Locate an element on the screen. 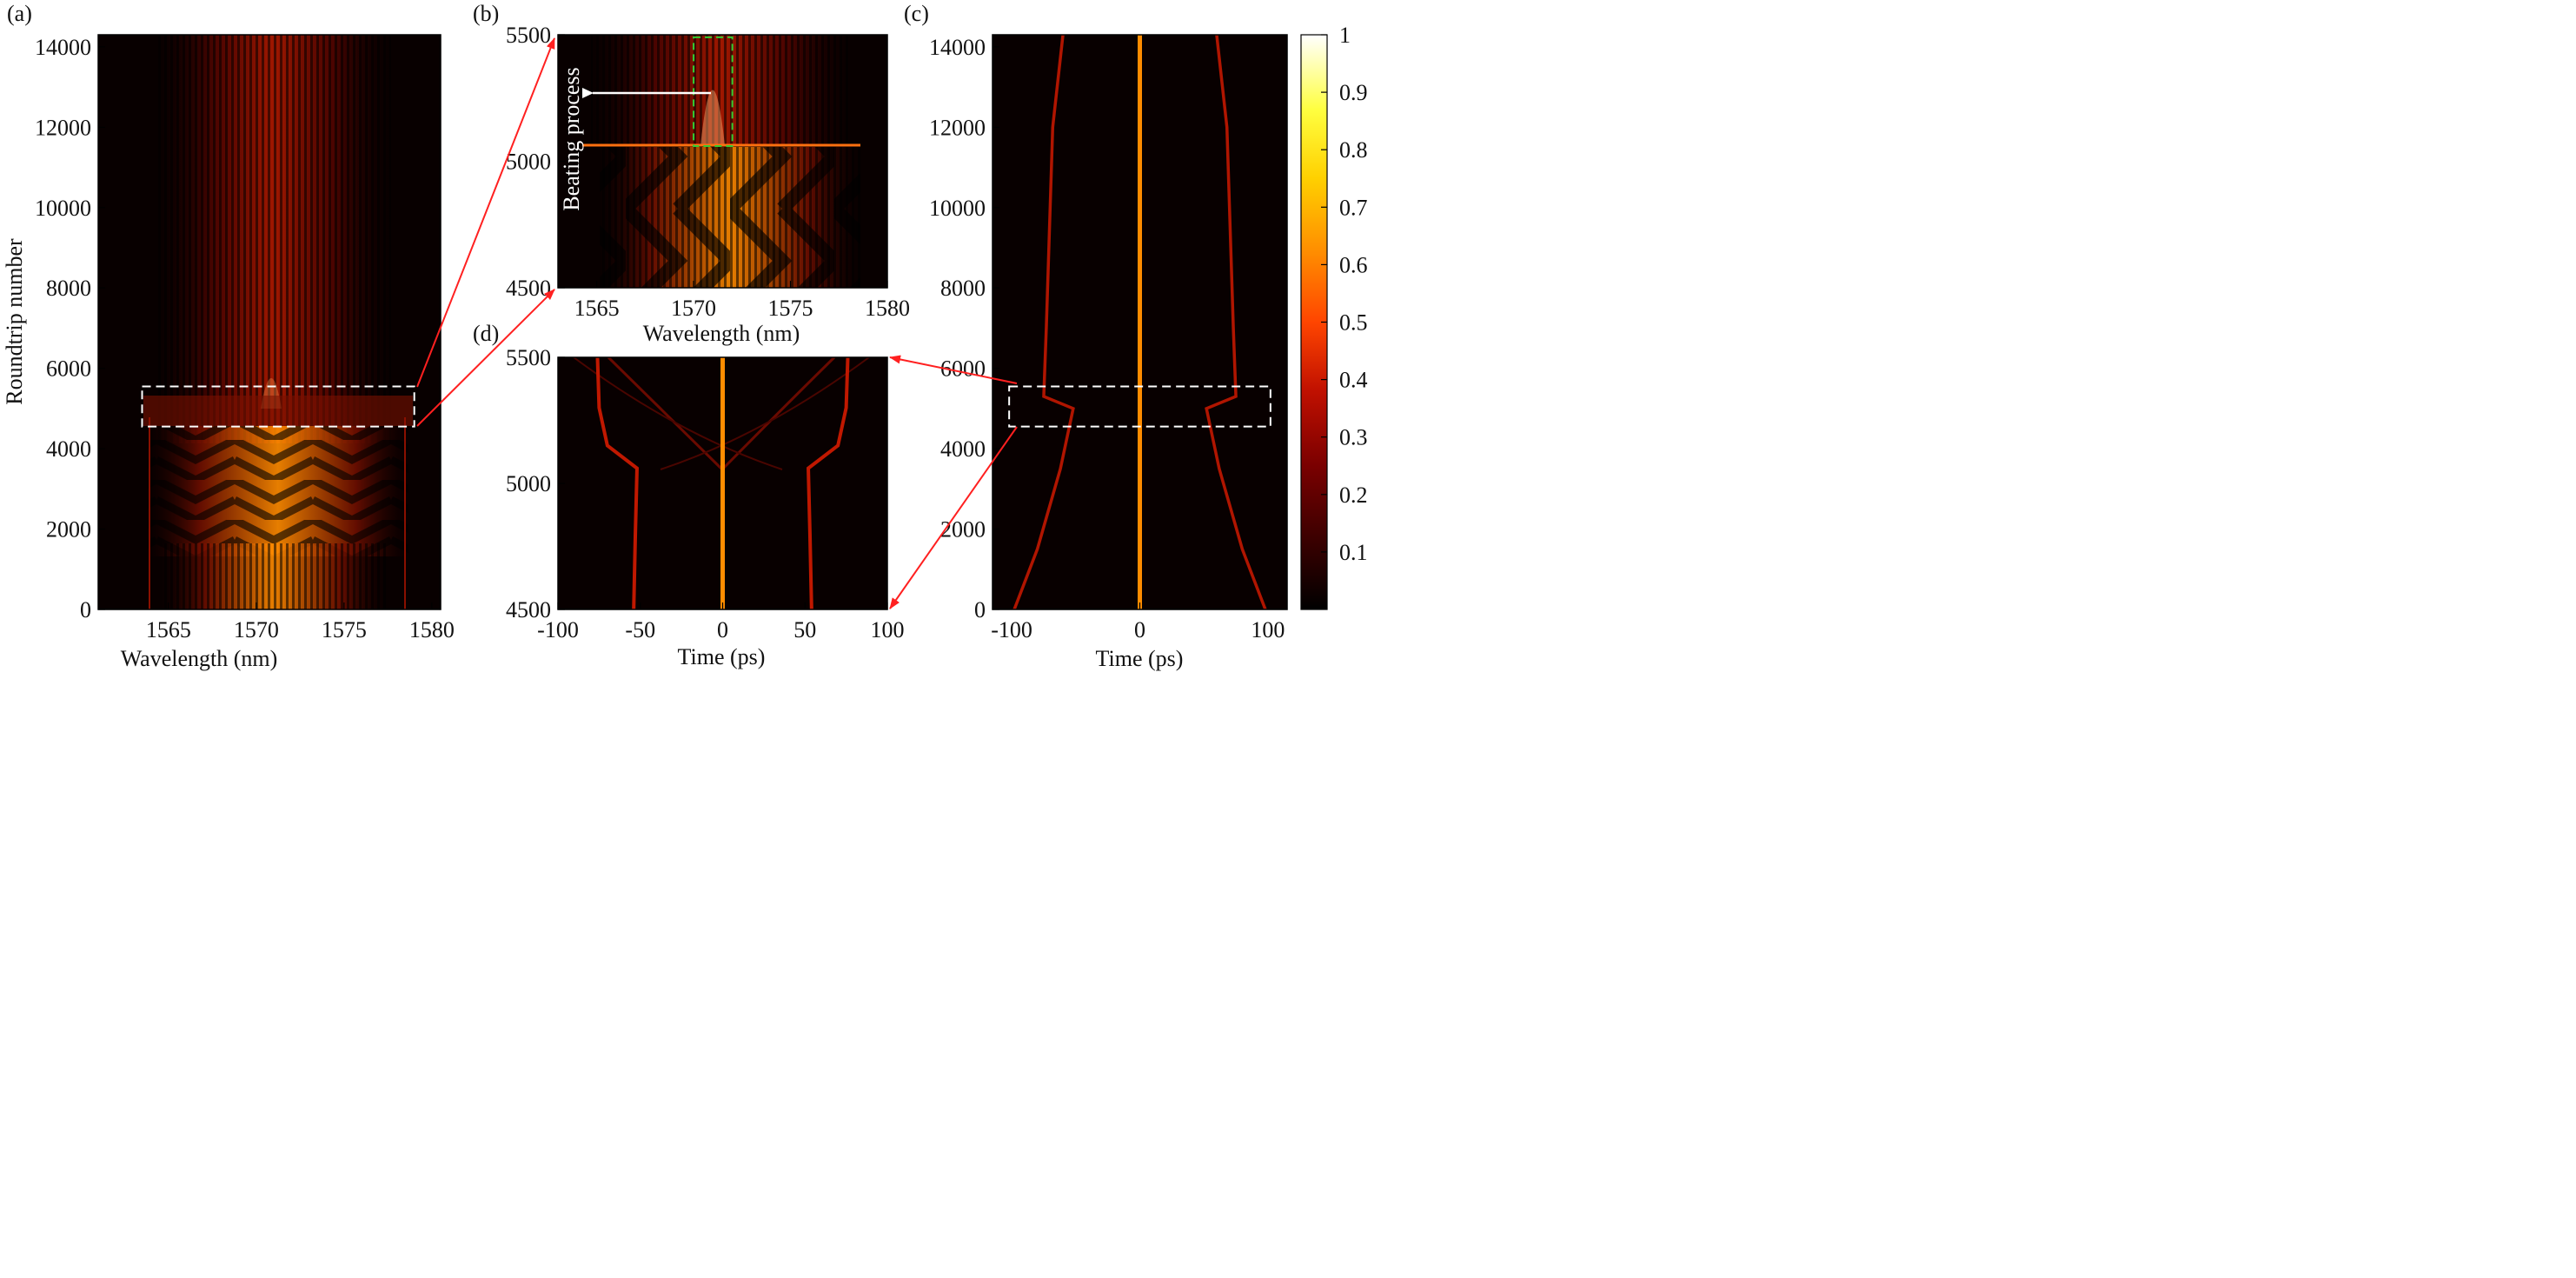  panel-c-y-tick-label: 14000 is located at coordinates (958, 47).